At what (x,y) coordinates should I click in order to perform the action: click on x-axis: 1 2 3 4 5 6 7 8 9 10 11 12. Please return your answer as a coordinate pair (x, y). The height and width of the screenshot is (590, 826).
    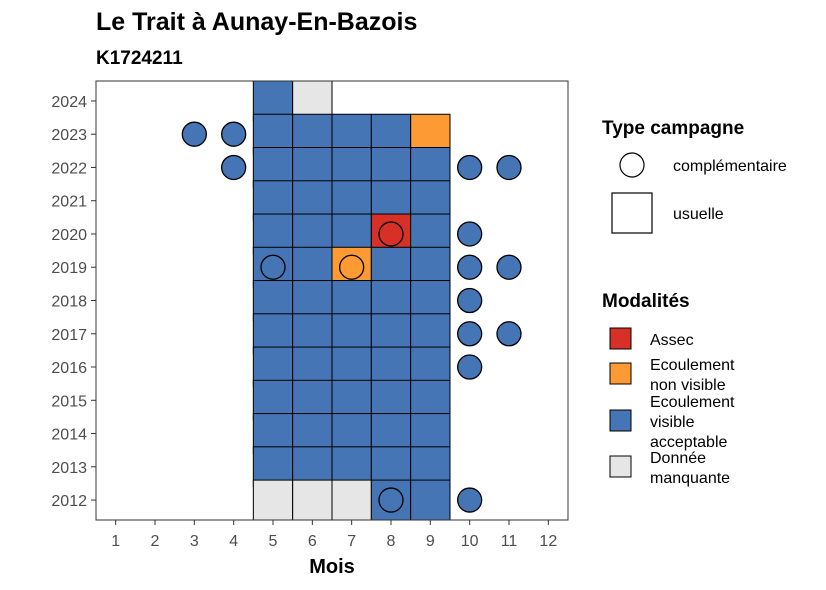
    Looking at the image, I should click on (334, 535).